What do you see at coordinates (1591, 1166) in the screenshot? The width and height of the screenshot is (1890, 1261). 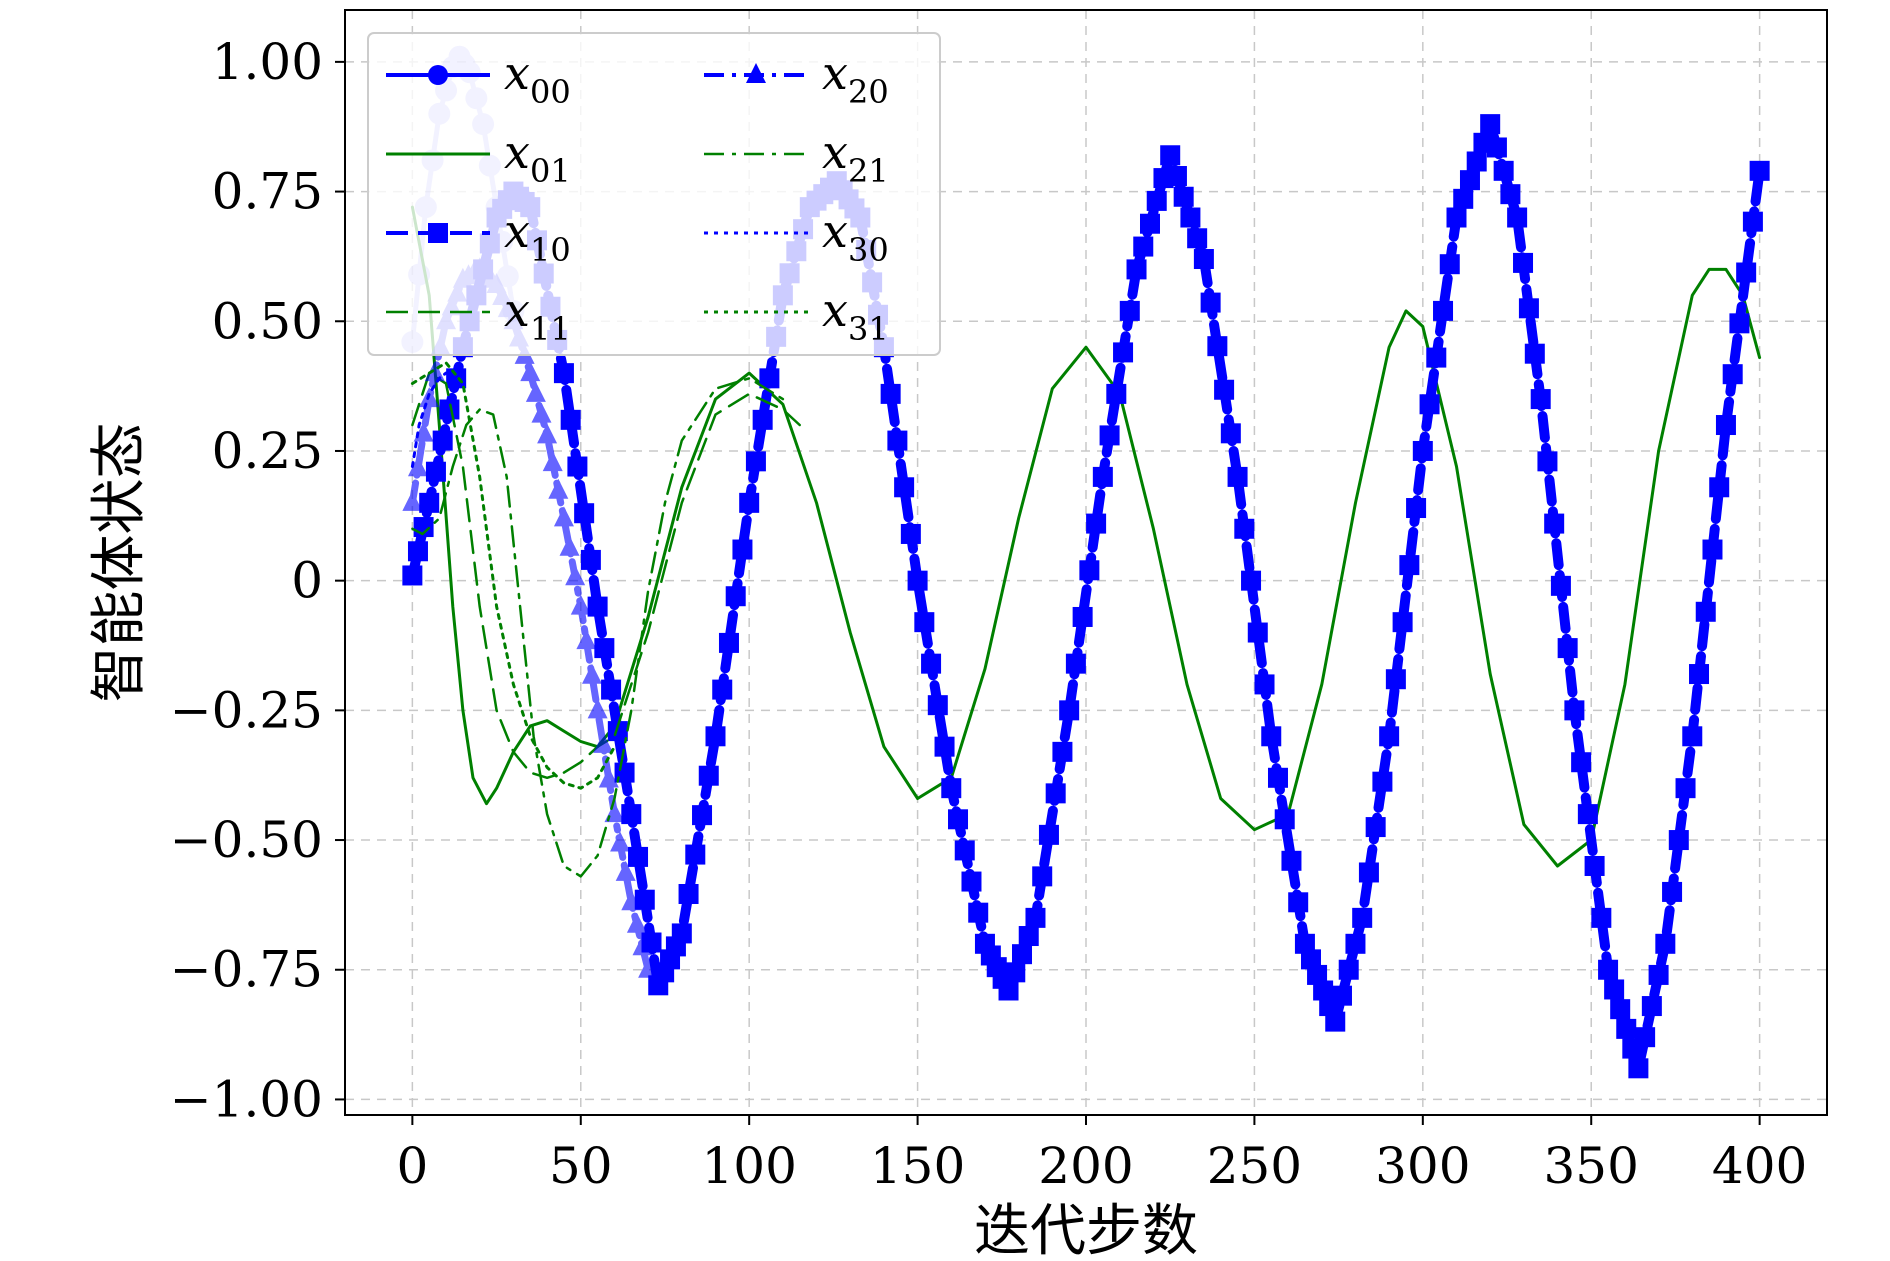 I see `x-tick-label: 350` at bounding box center [1591, 1166].